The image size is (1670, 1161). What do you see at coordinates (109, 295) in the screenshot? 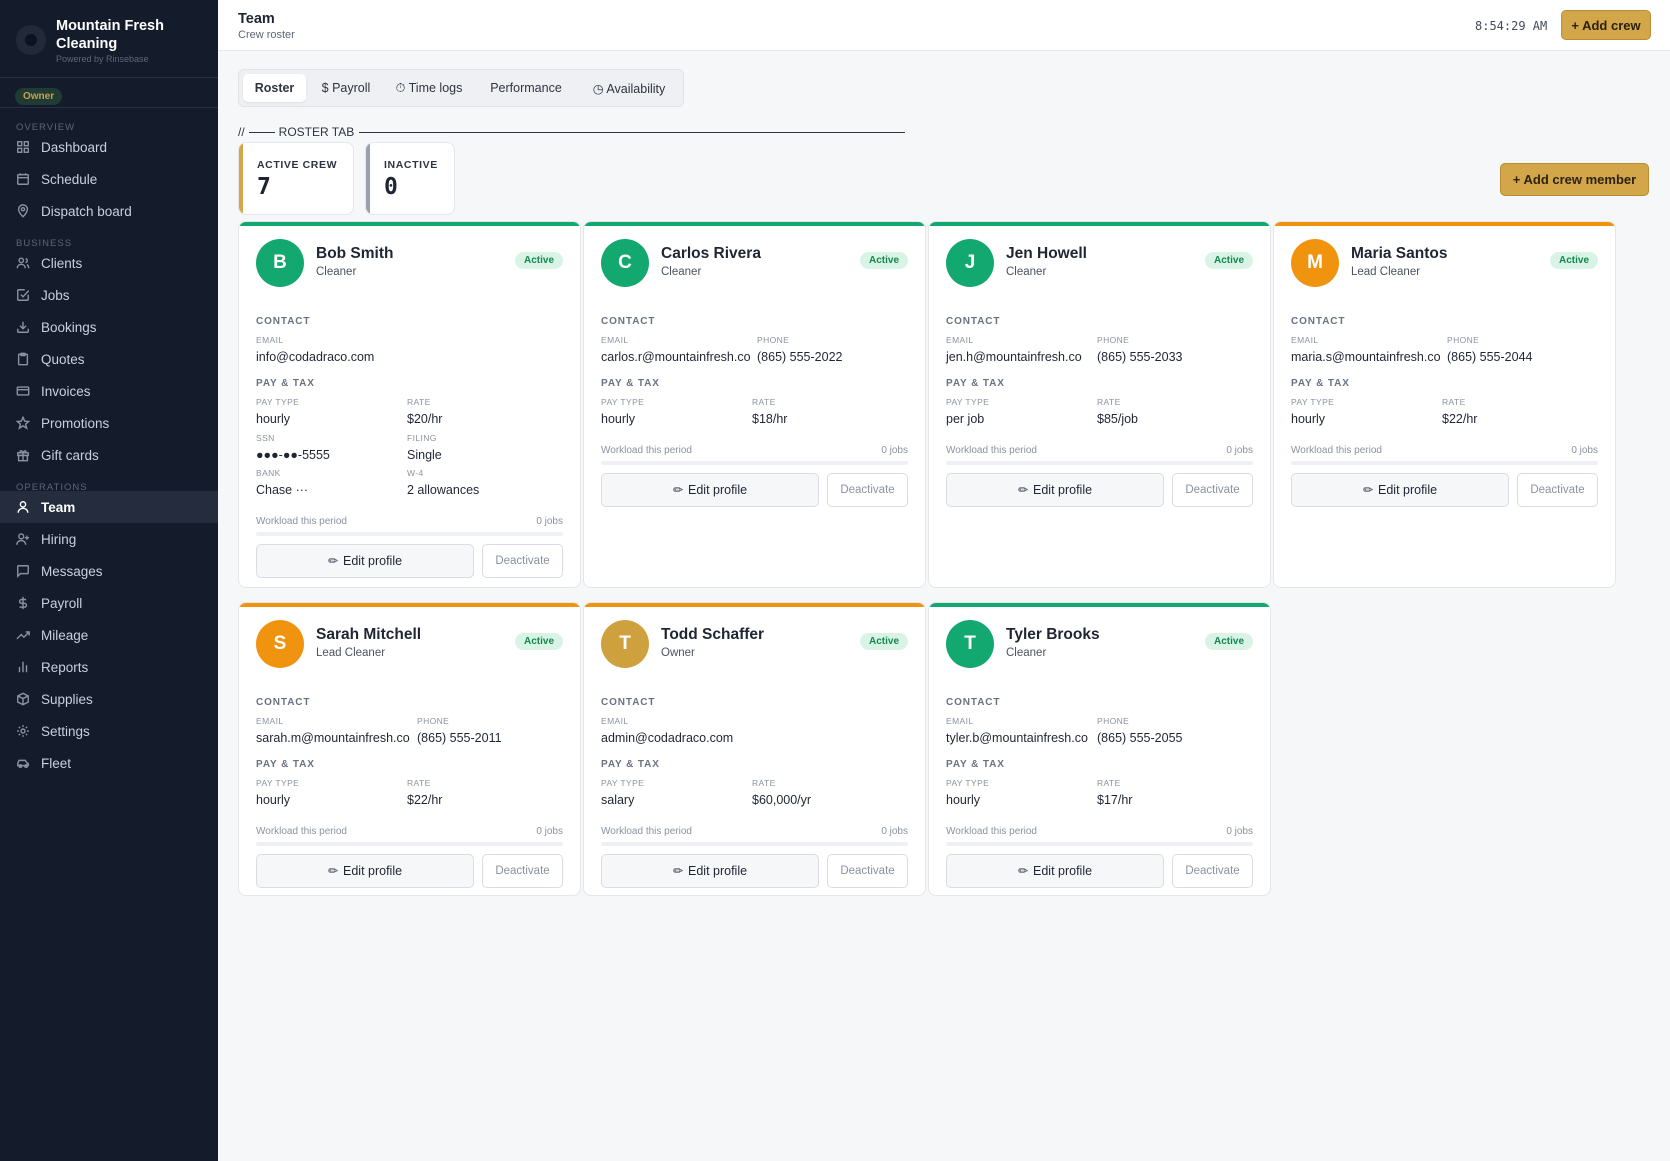
I see `sidebar-item-jobs: Jobs` at bounding box center [109, 295].